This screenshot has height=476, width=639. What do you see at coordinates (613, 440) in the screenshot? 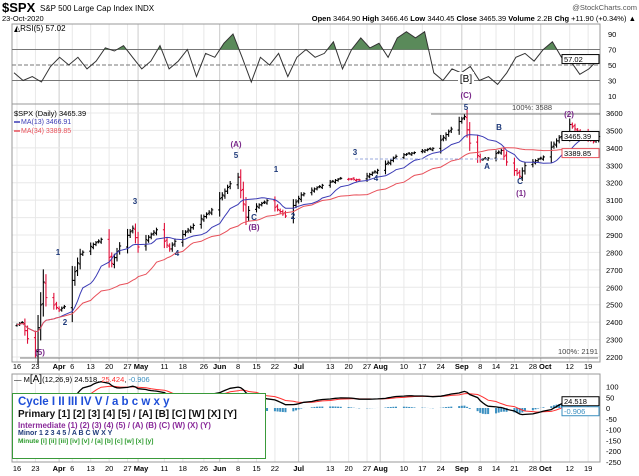
I see `macd-tick-label: -150` at bounding box center [613, 440].